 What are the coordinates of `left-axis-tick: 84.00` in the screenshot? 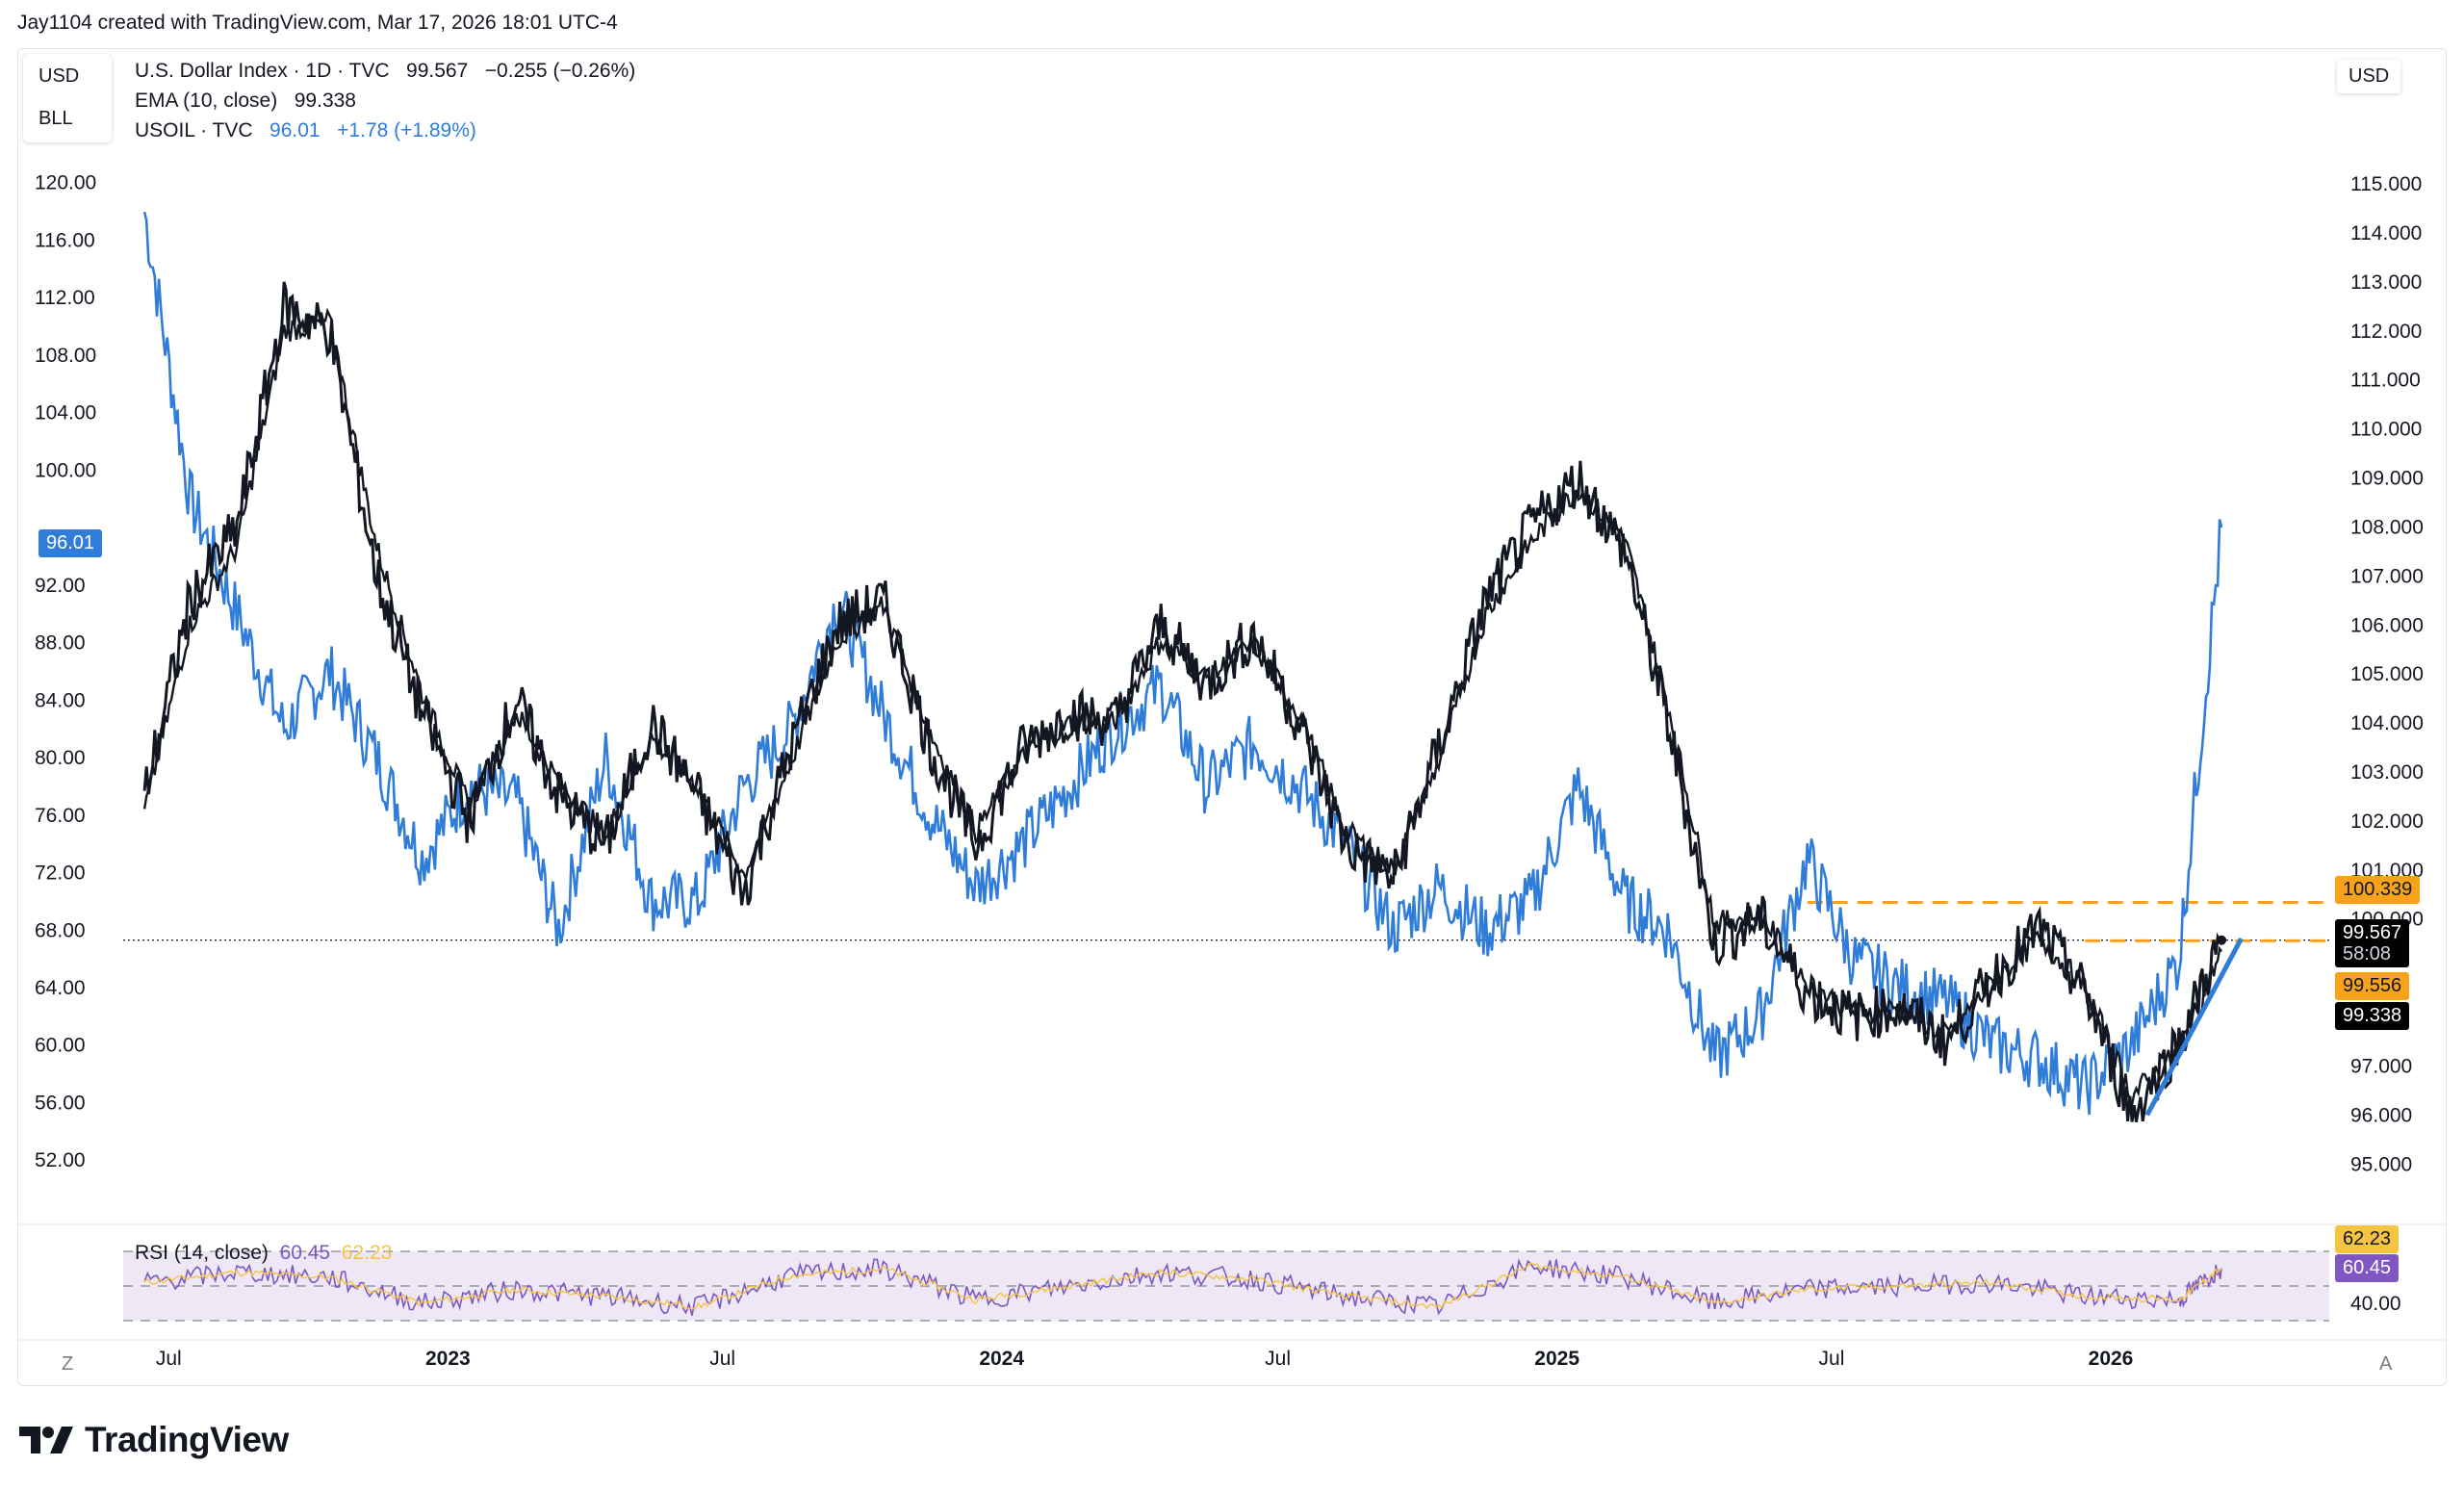 It's located at (60, 700).